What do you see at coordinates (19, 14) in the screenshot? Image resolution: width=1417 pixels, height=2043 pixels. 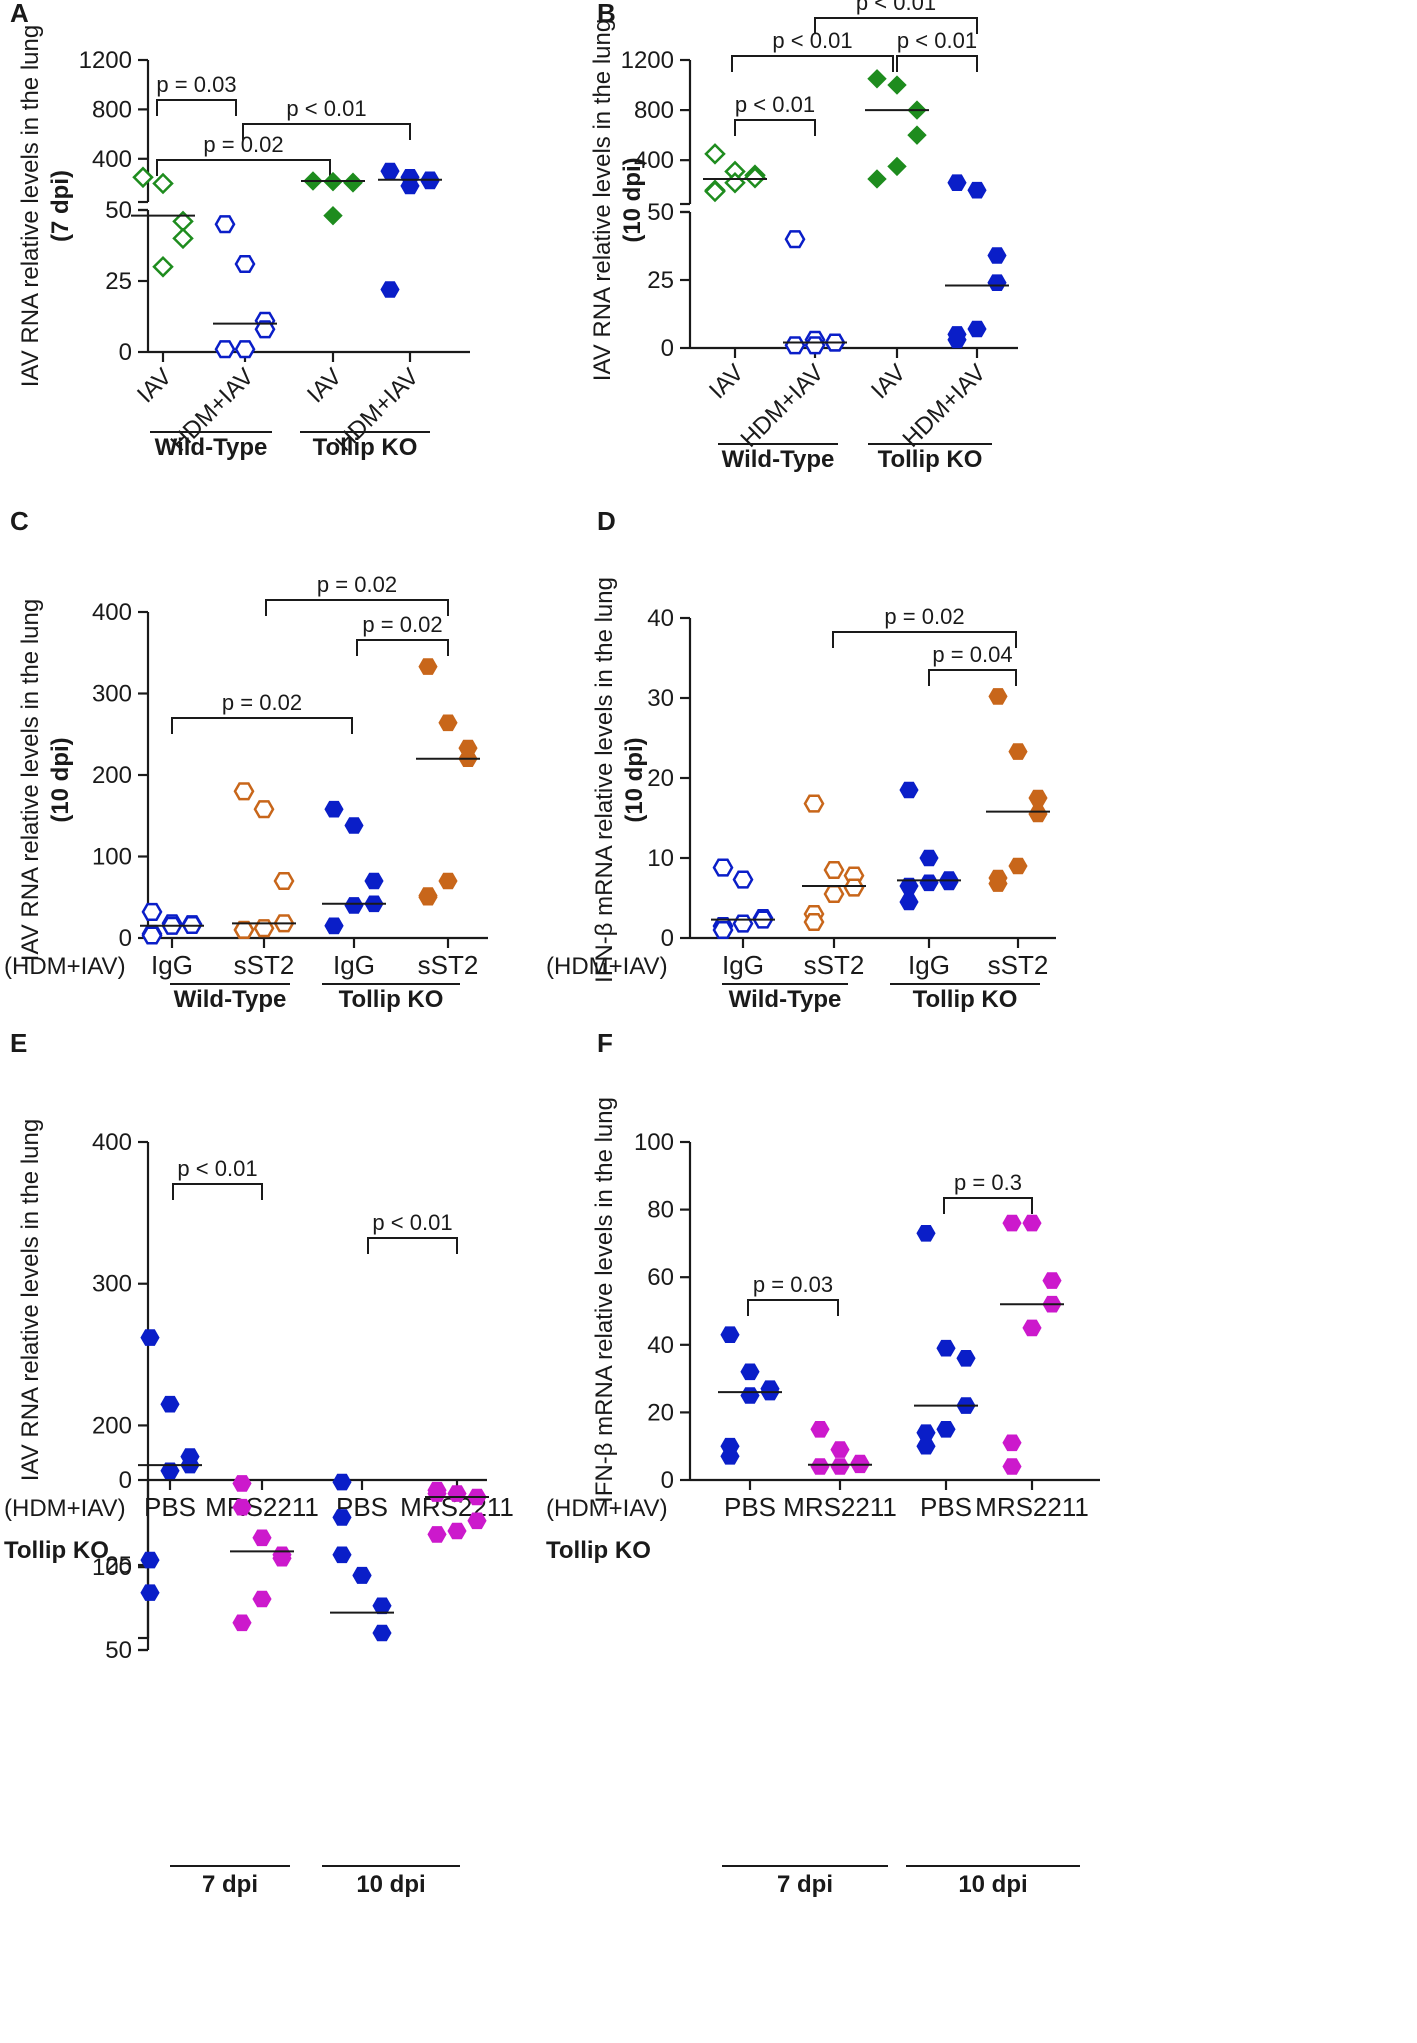 I see `panel-letter: A` at bounding box center [19, 14].